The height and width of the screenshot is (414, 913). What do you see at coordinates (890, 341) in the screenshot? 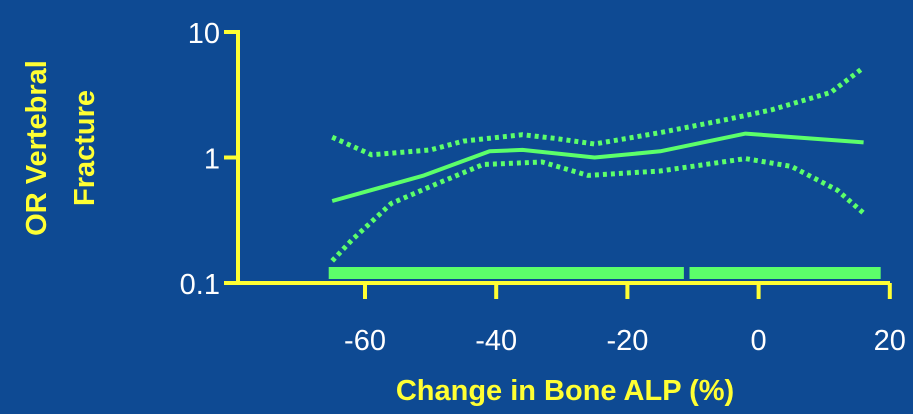
I see `x-tick-label-20: 20` at bounding box center [890, 341].